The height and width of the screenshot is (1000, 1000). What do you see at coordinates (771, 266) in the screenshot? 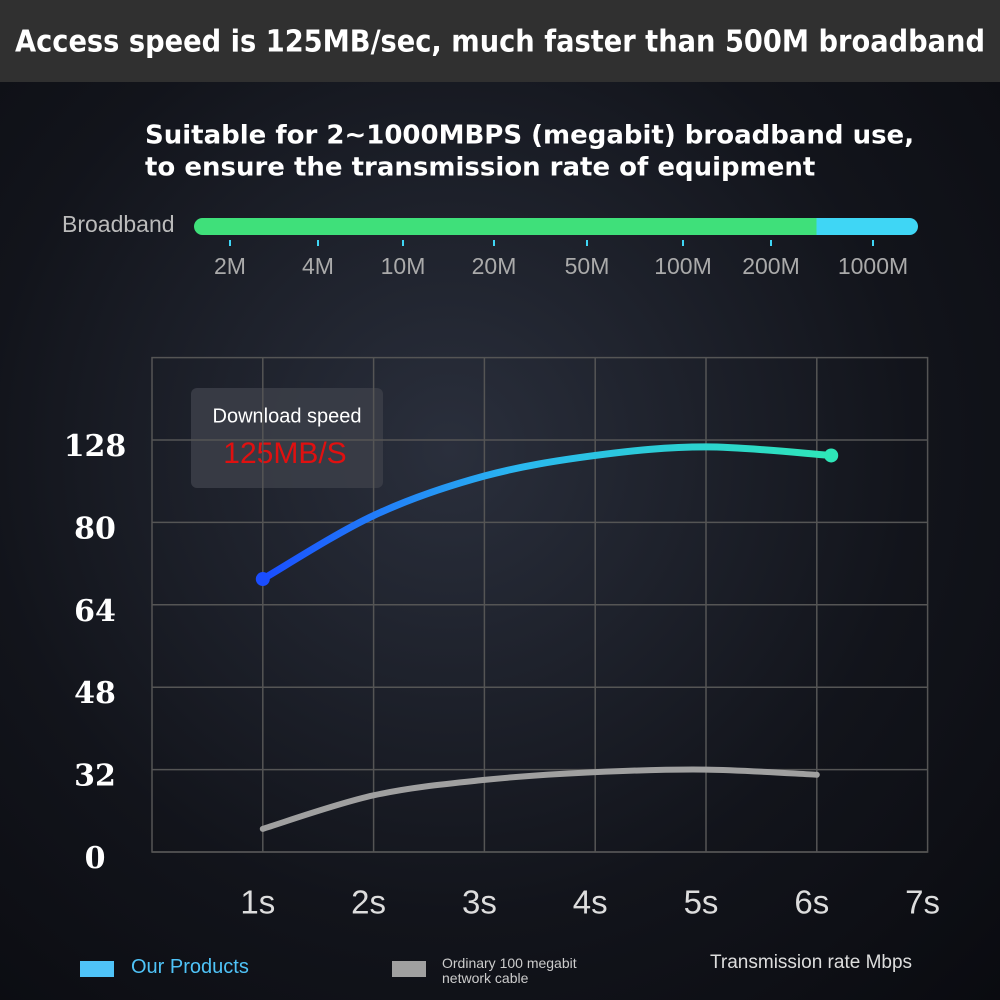
I see `broadband-scale-label: 200M` at bounding box center [771, 266].